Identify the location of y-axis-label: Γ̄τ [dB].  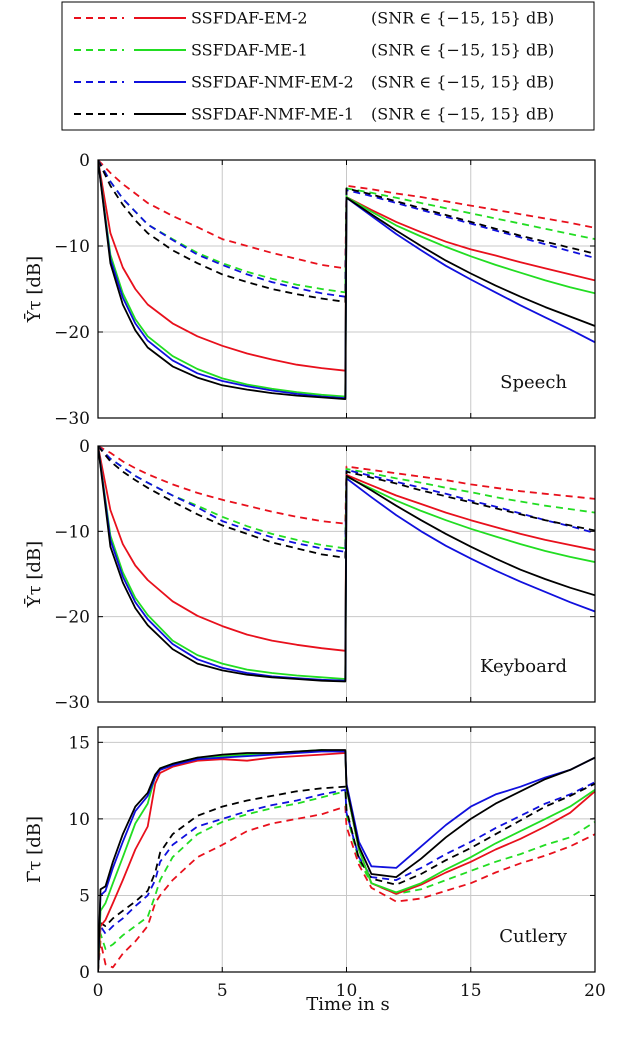
(34, 849).